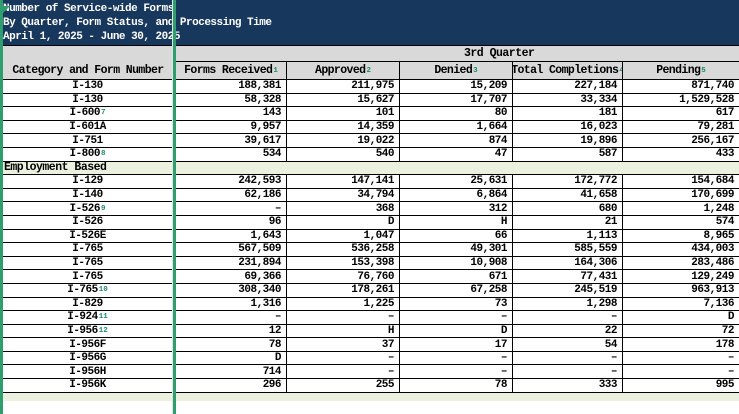 This screenshot has width=739, height=414. I want to click on value-cell: 312, so click(456, 208).